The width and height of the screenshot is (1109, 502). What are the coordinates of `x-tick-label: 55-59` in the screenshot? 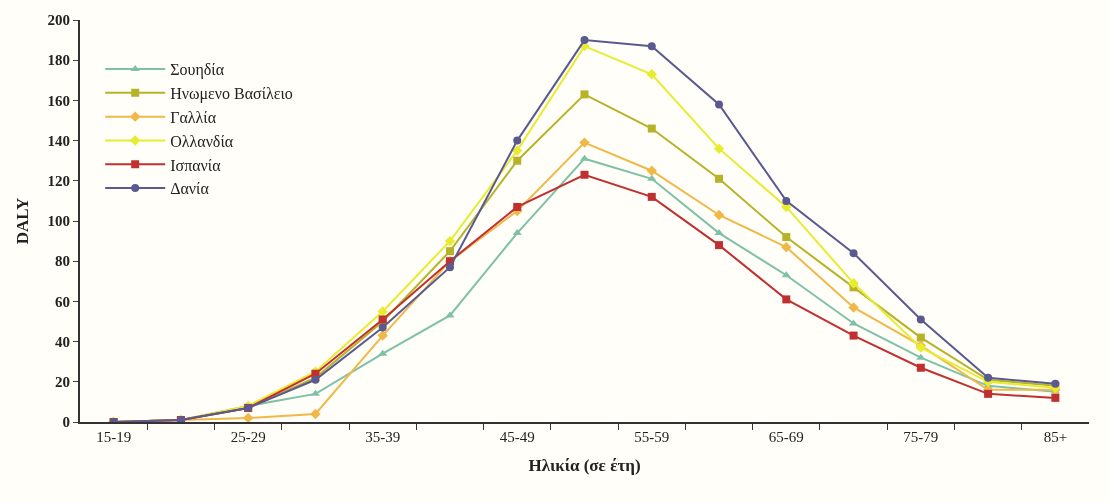 It's located at (652, 437).